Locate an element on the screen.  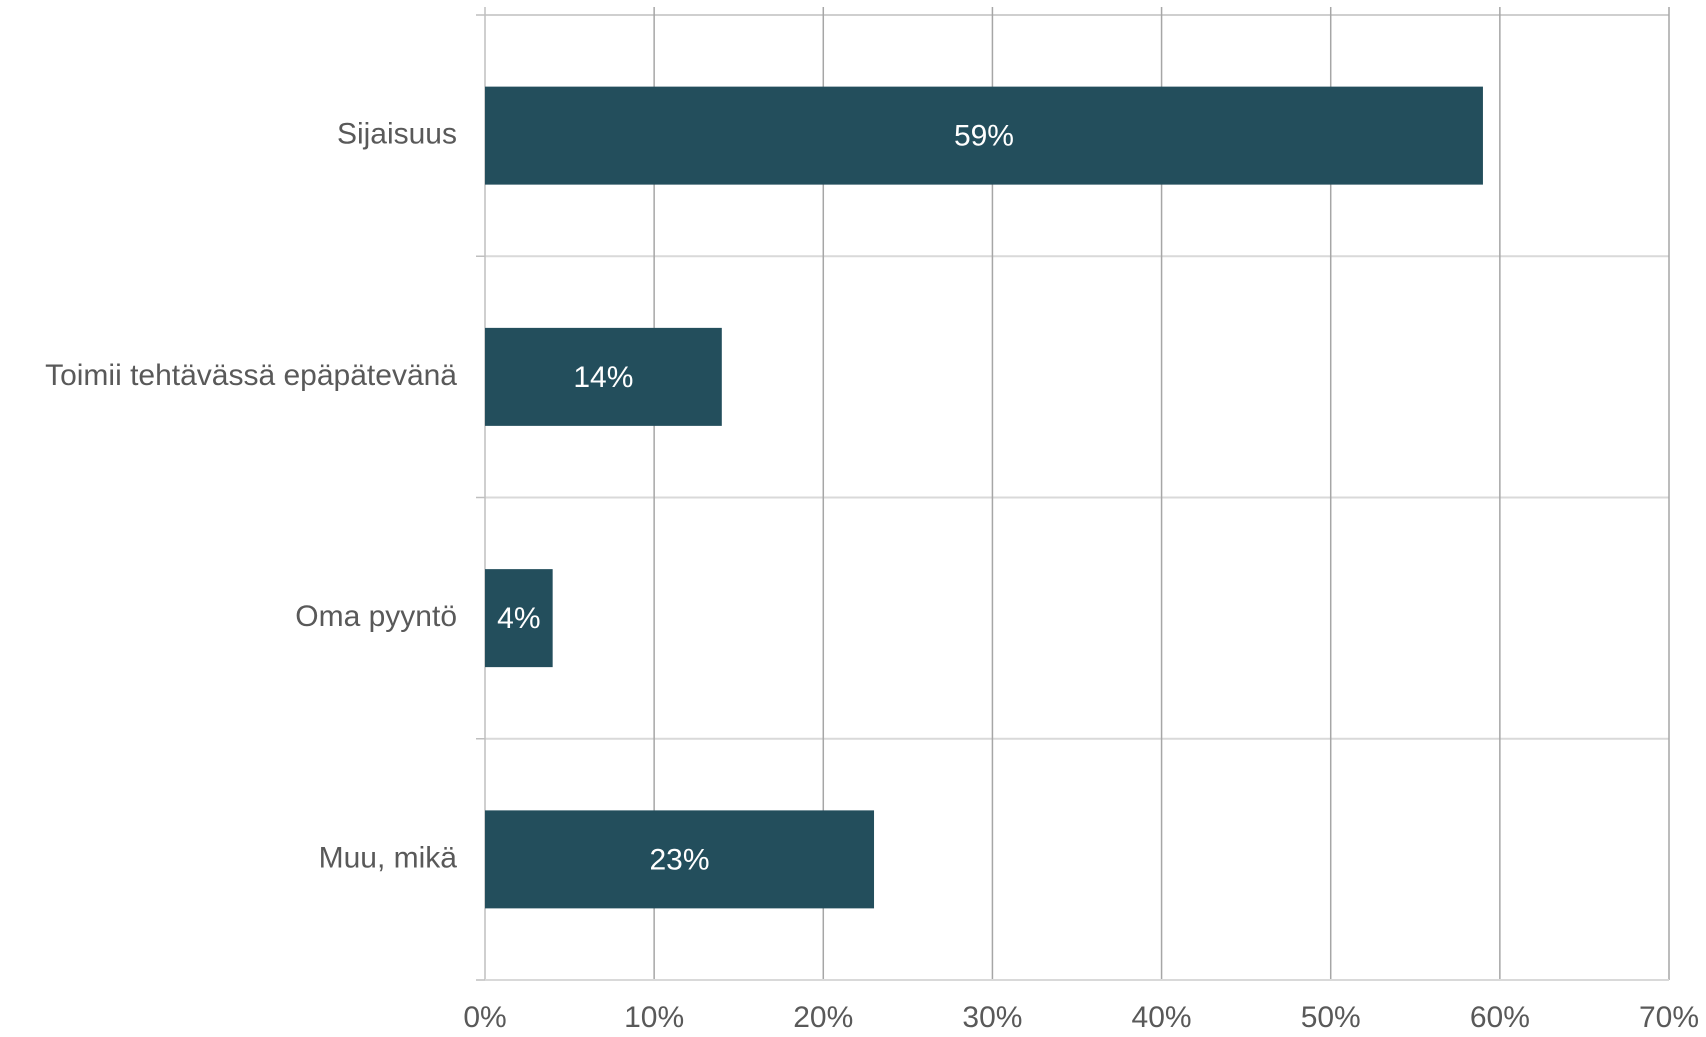
x-tick-label: 50% is located at coordinates (1331, 1017).